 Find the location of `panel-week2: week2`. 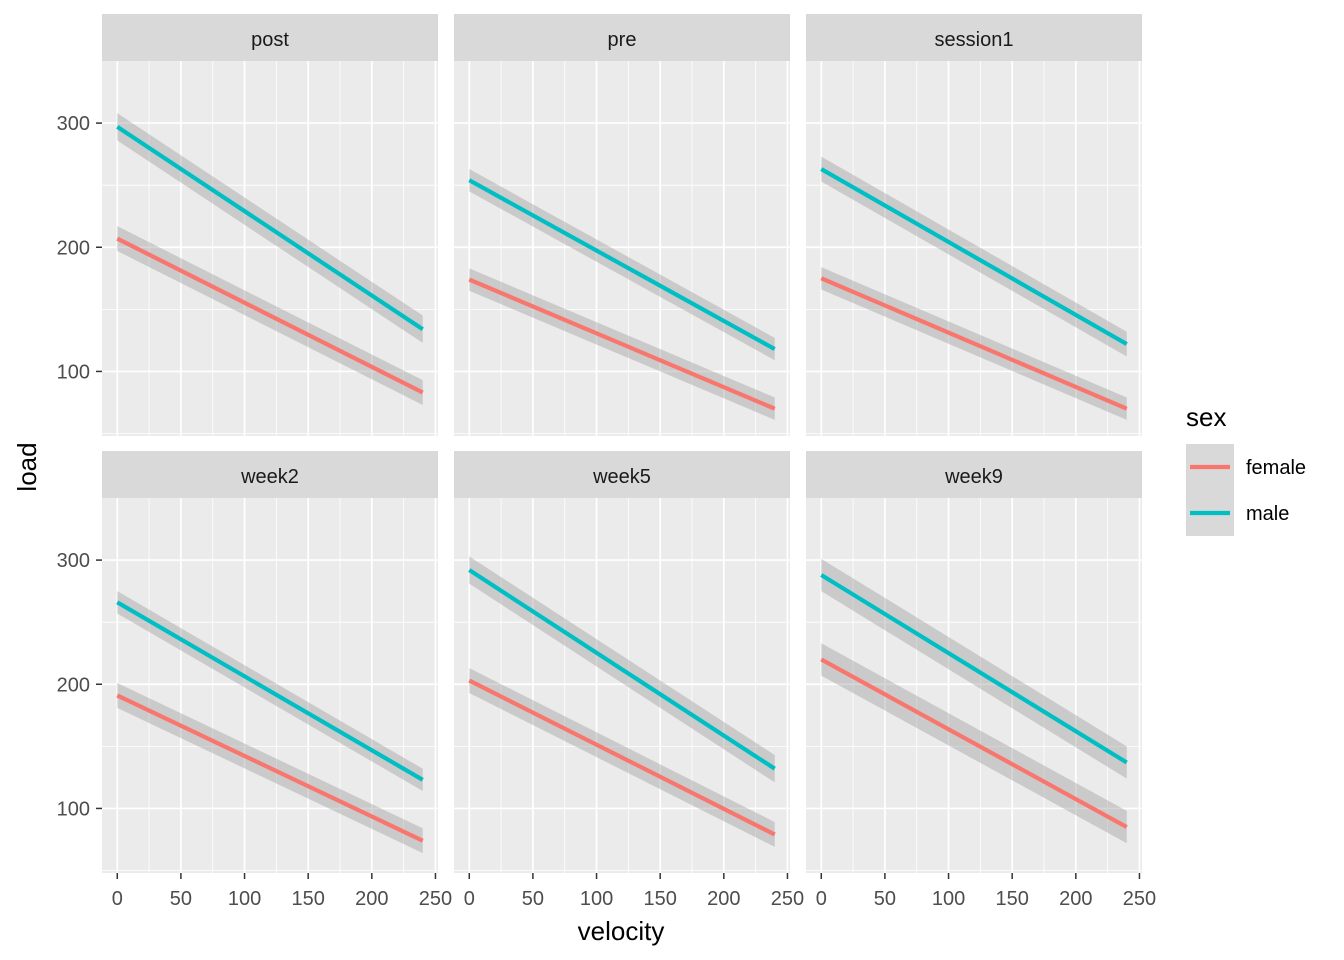

panel-week2: week2 is located at coordinates (270, 662).